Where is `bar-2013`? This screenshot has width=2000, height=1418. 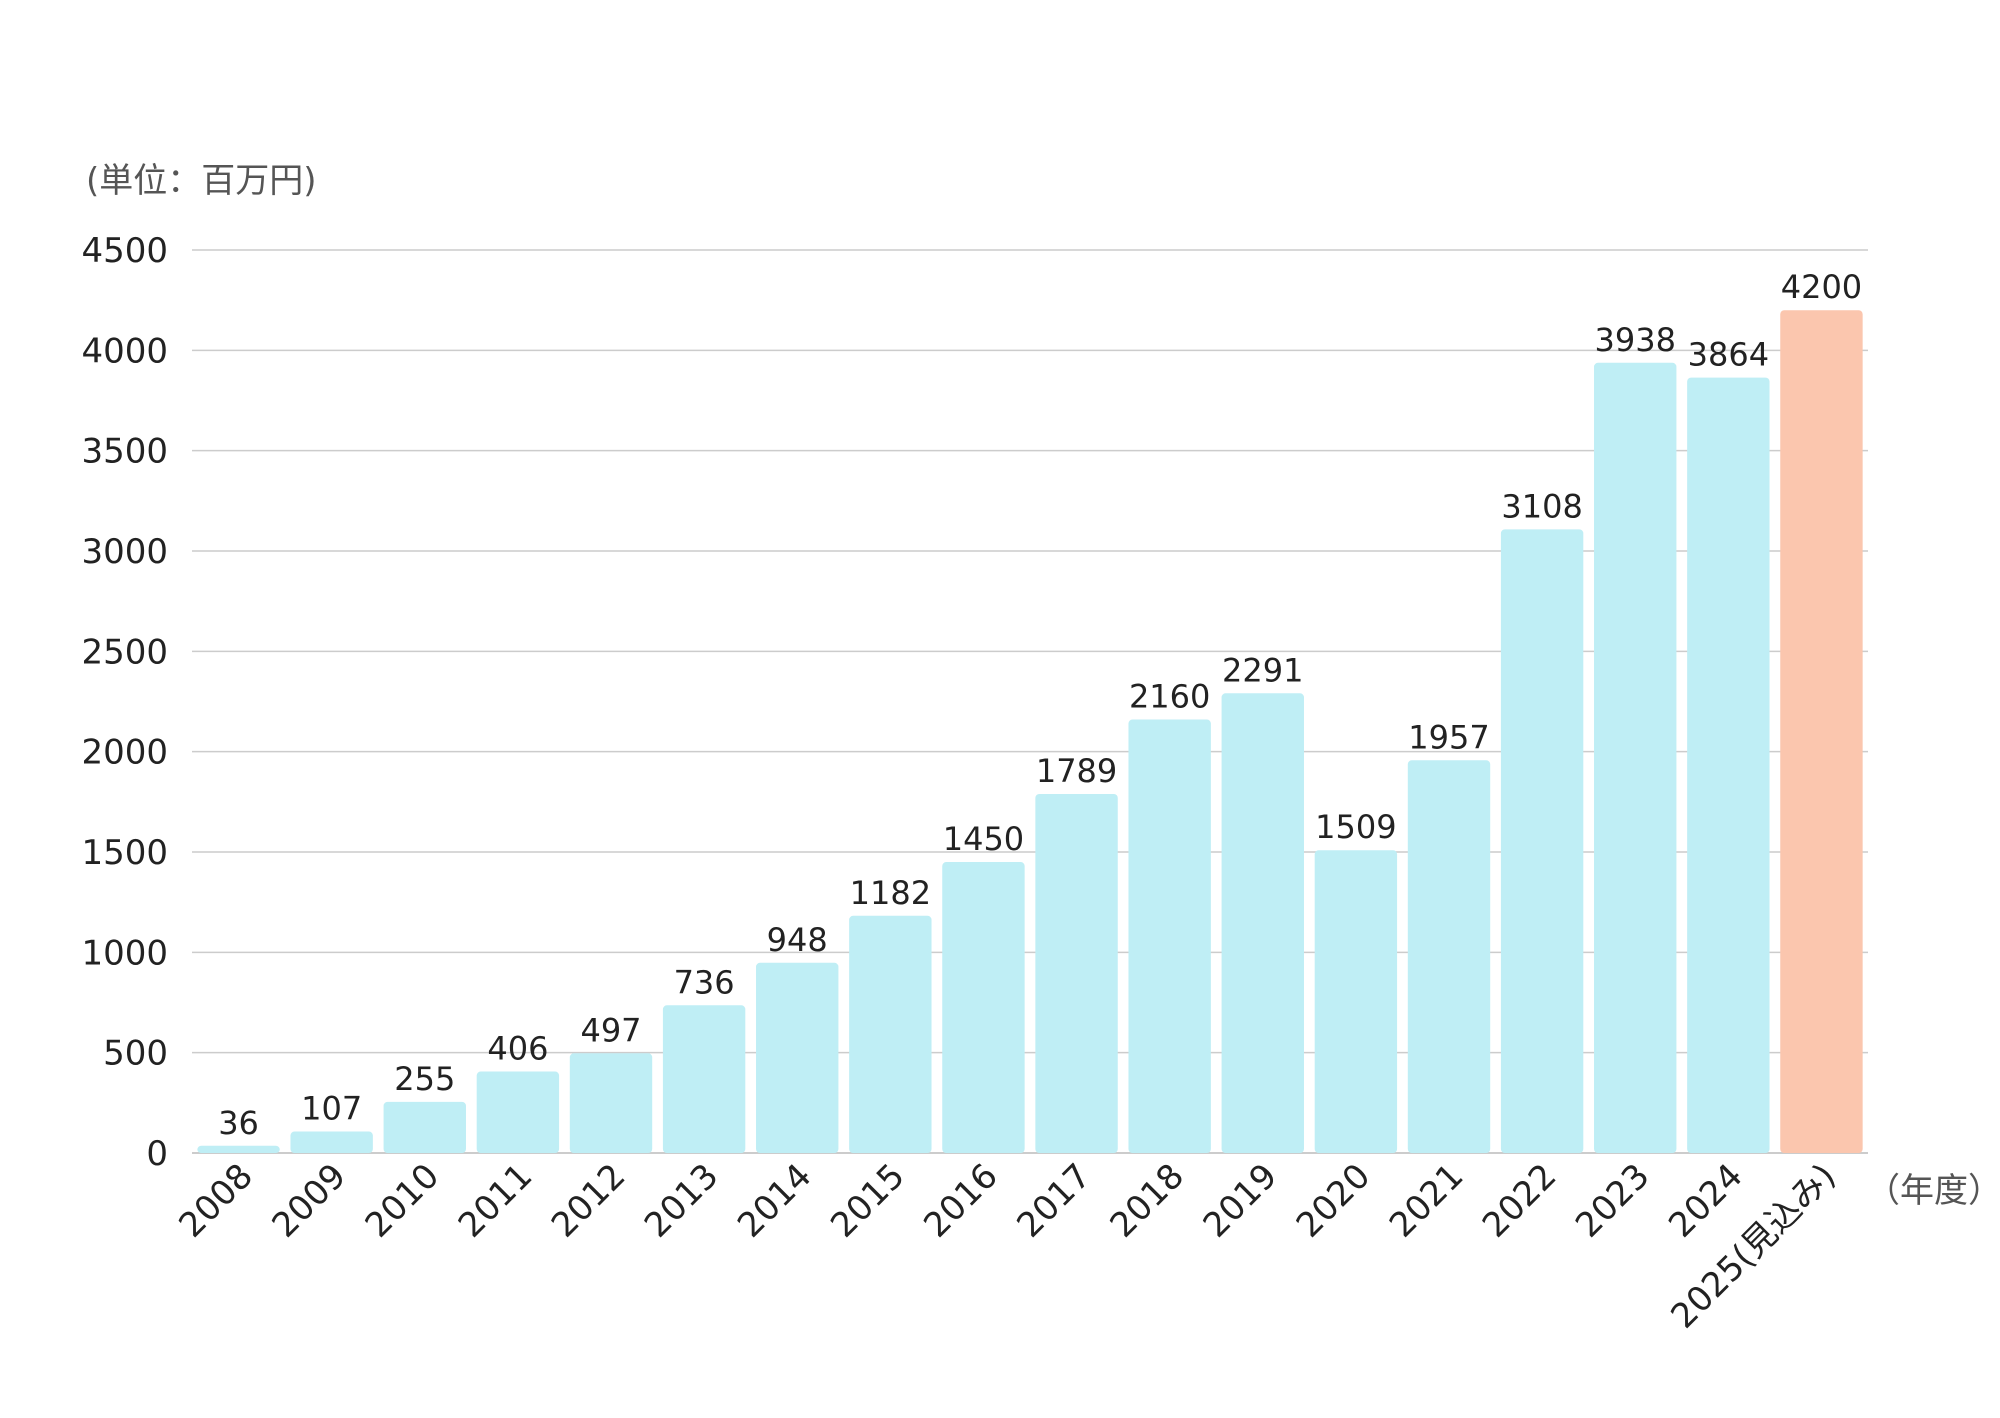
bar-2013 is located at coordinates (704, 1079).